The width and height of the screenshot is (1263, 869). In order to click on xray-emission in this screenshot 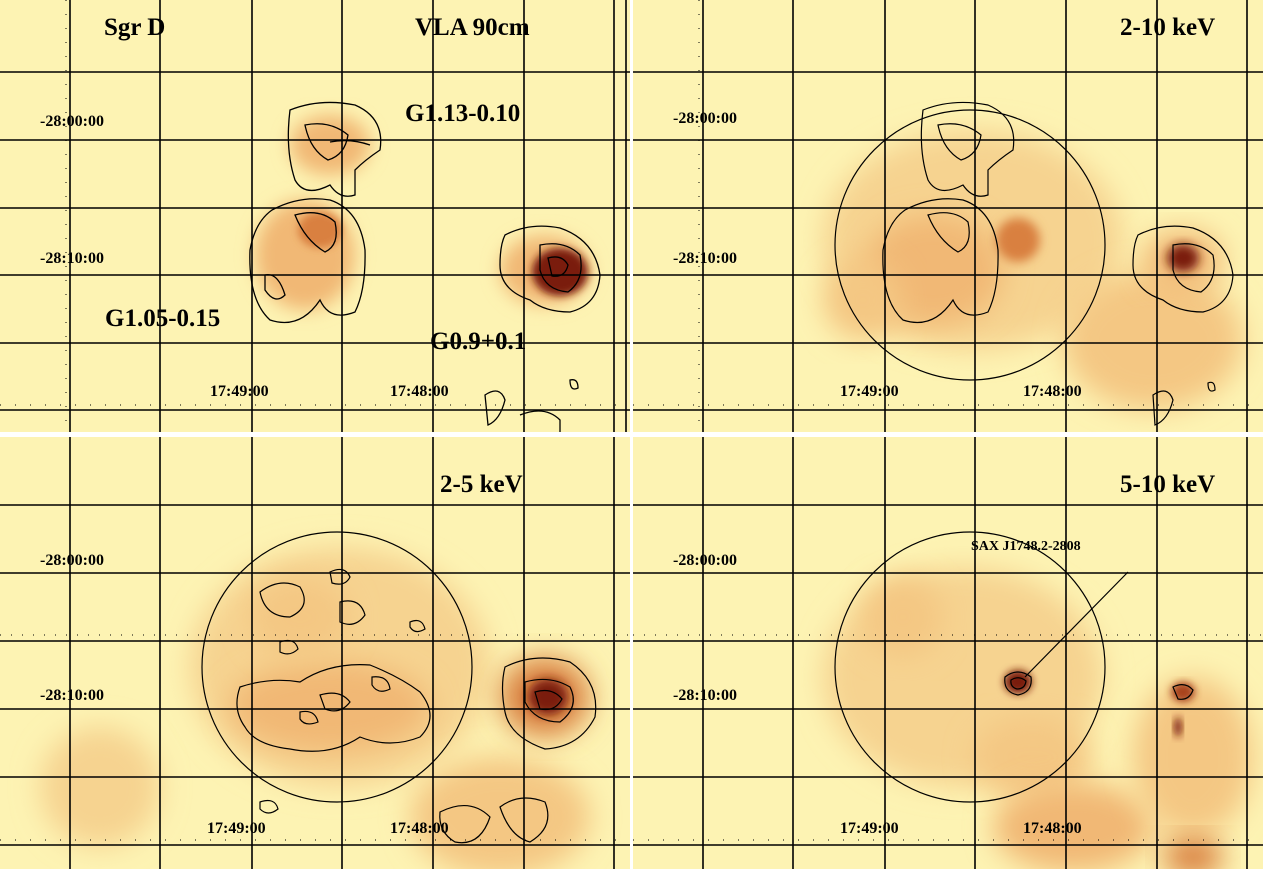, I will do `click(1033, 270)`.